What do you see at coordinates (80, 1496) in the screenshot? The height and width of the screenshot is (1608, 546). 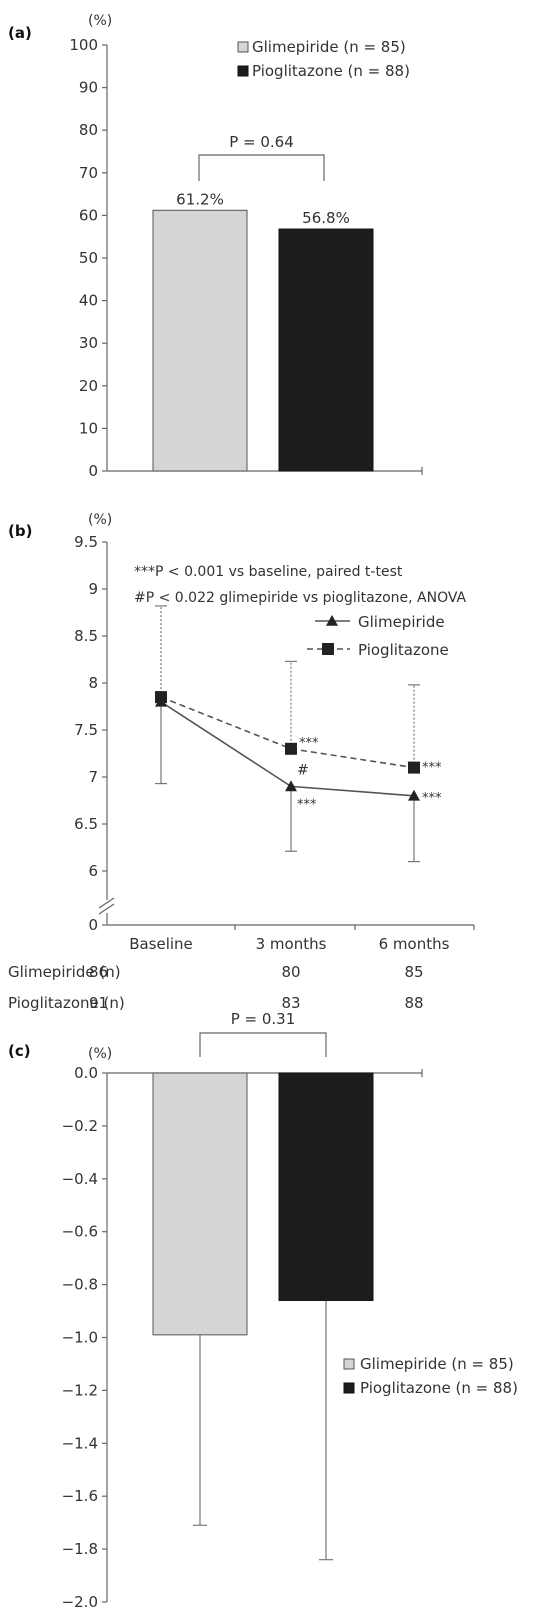 I see `y-tick-label-c: −1.6` at bounding box center [80, 1496].